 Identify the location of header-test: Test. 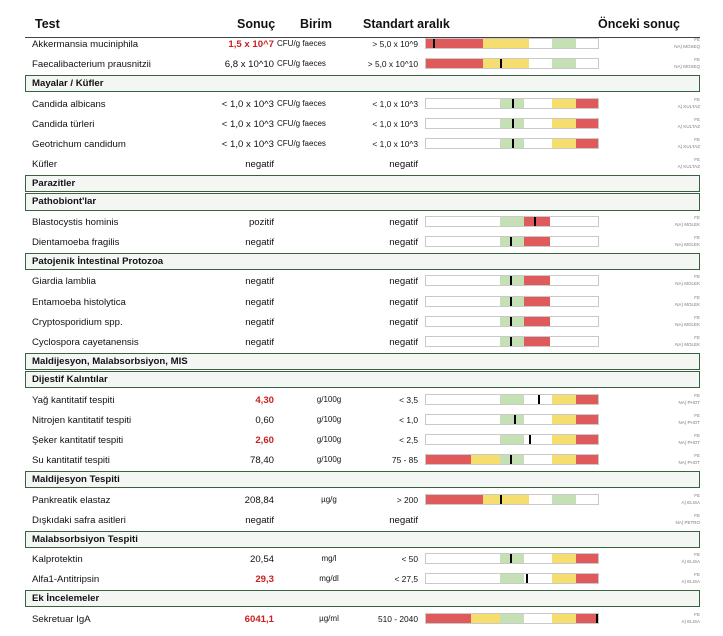
(47, 24).